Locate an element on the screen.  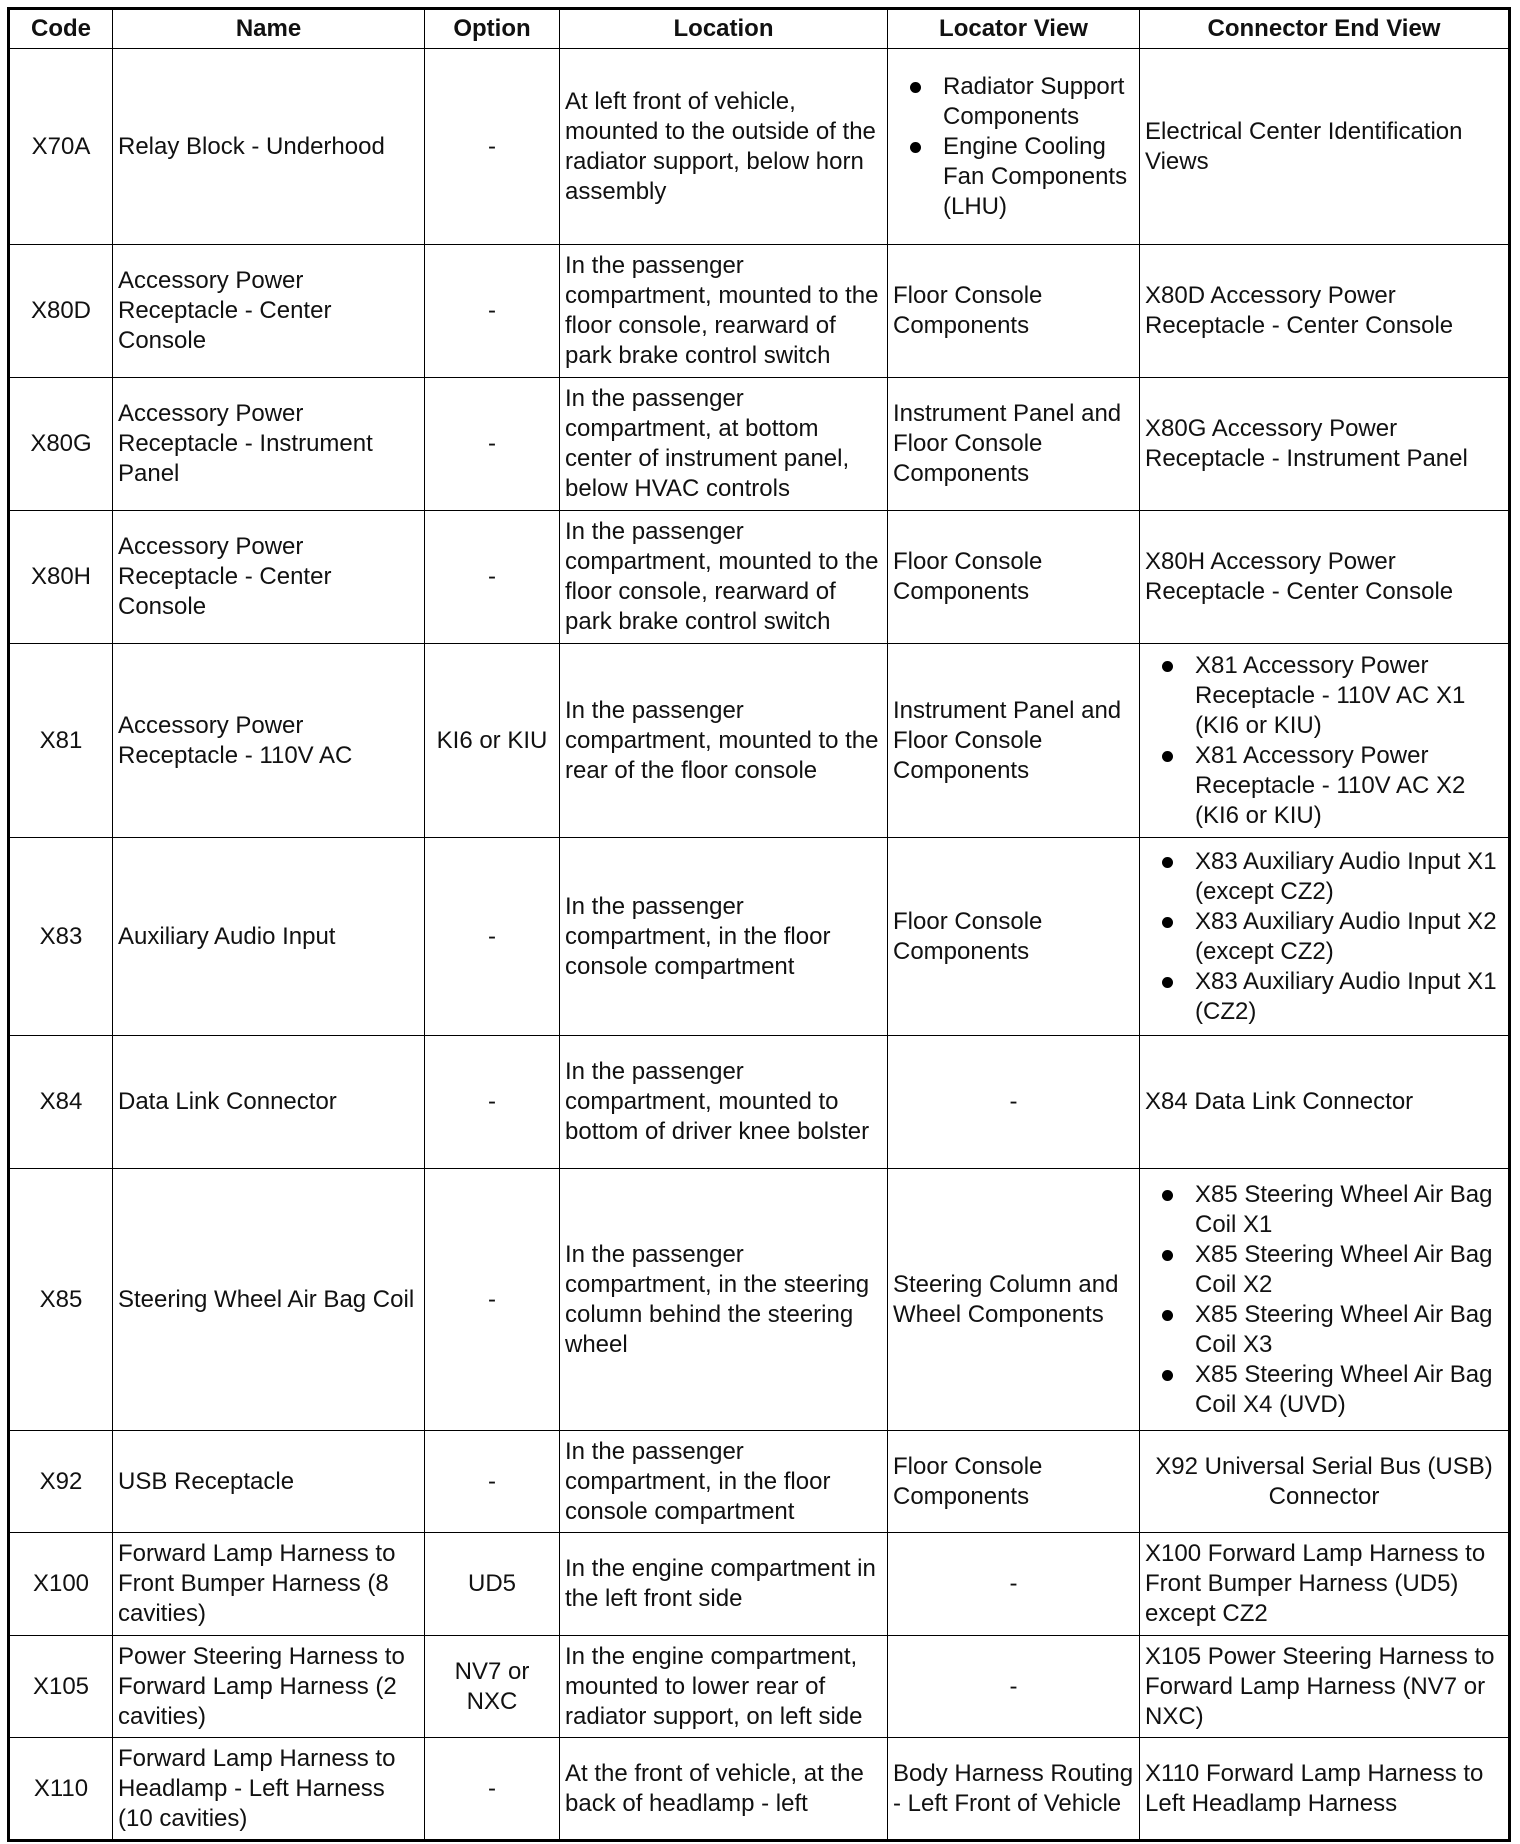
bullet-item: Engine Cooling Fan Components (LHU) is located at coordinates (1022, 177).